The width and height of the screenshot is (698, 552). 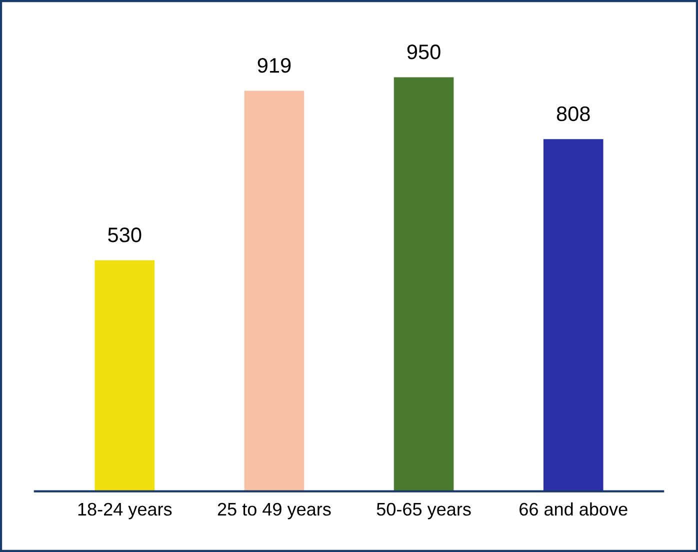 What do you see at coordinates (573, 114) in the screenshot?
I see `data-label: 808` at bounding box center [573, 114].